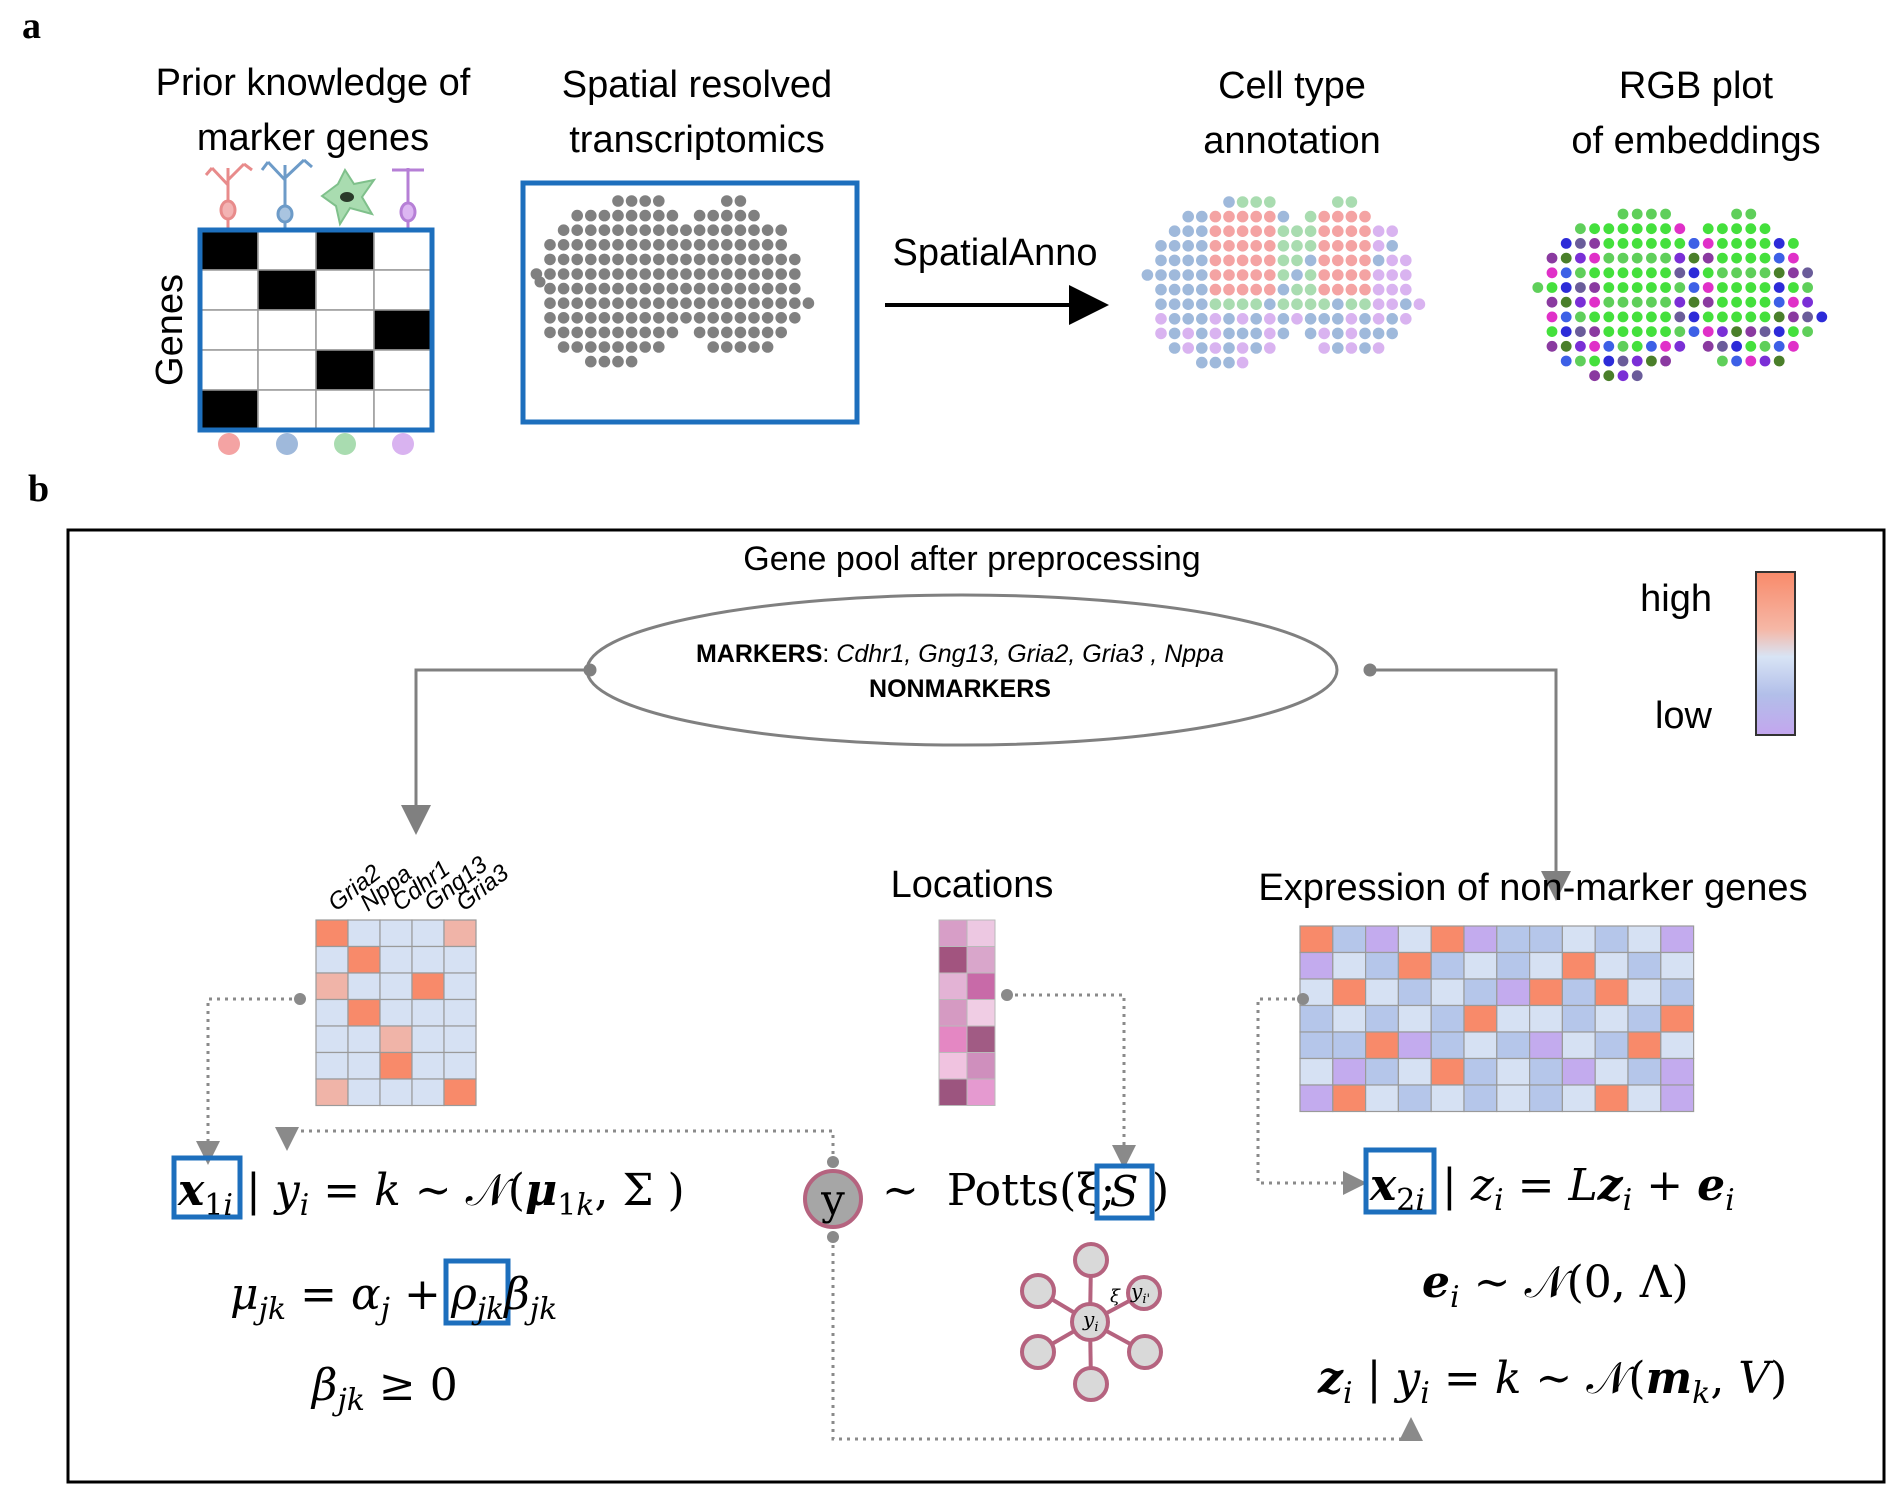  I want to click on cell-type-dot, so click(229, 444).